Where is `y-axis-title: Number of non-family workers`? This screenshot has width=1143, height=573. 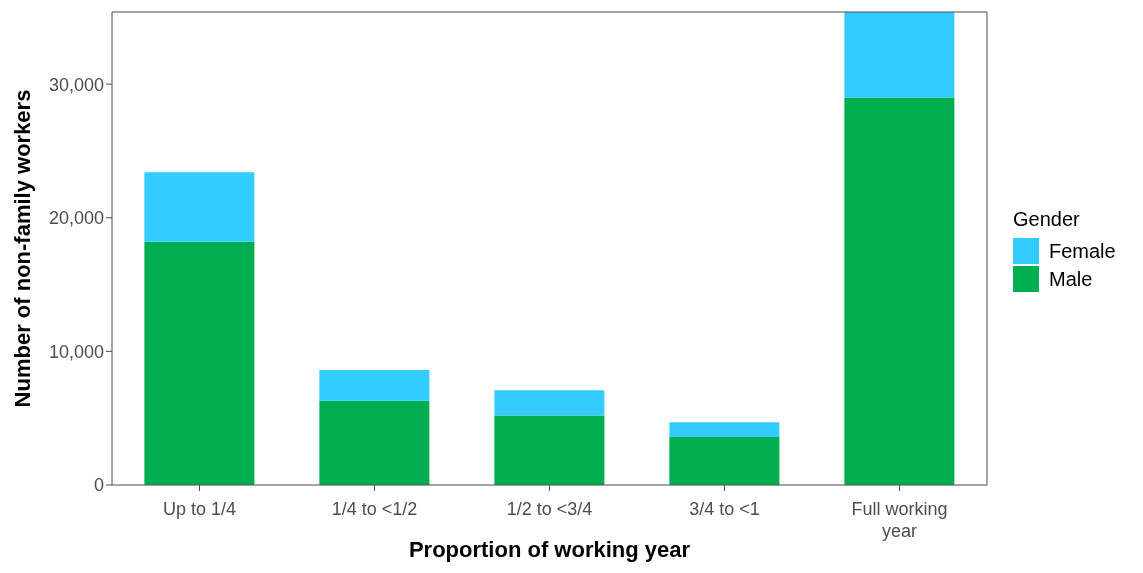
y-axis-title: Number of non-family workers is located at coordinates (22, 248).